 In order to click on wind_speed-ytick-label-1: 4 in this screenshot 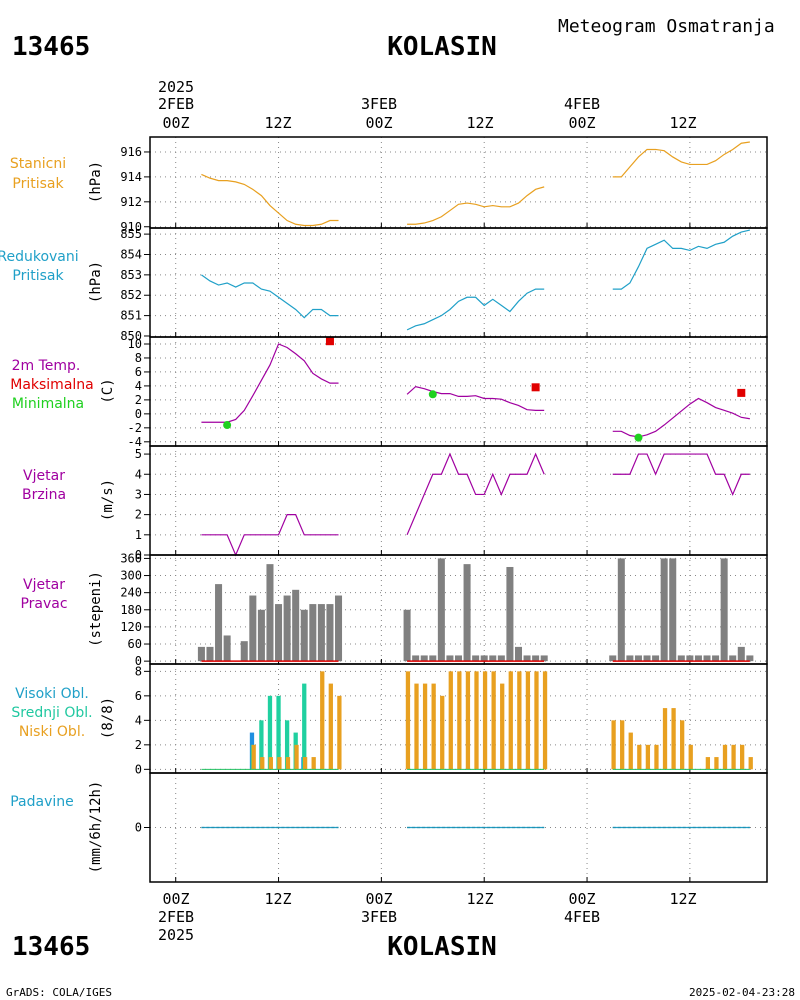, I will do `click(138, 474)`.